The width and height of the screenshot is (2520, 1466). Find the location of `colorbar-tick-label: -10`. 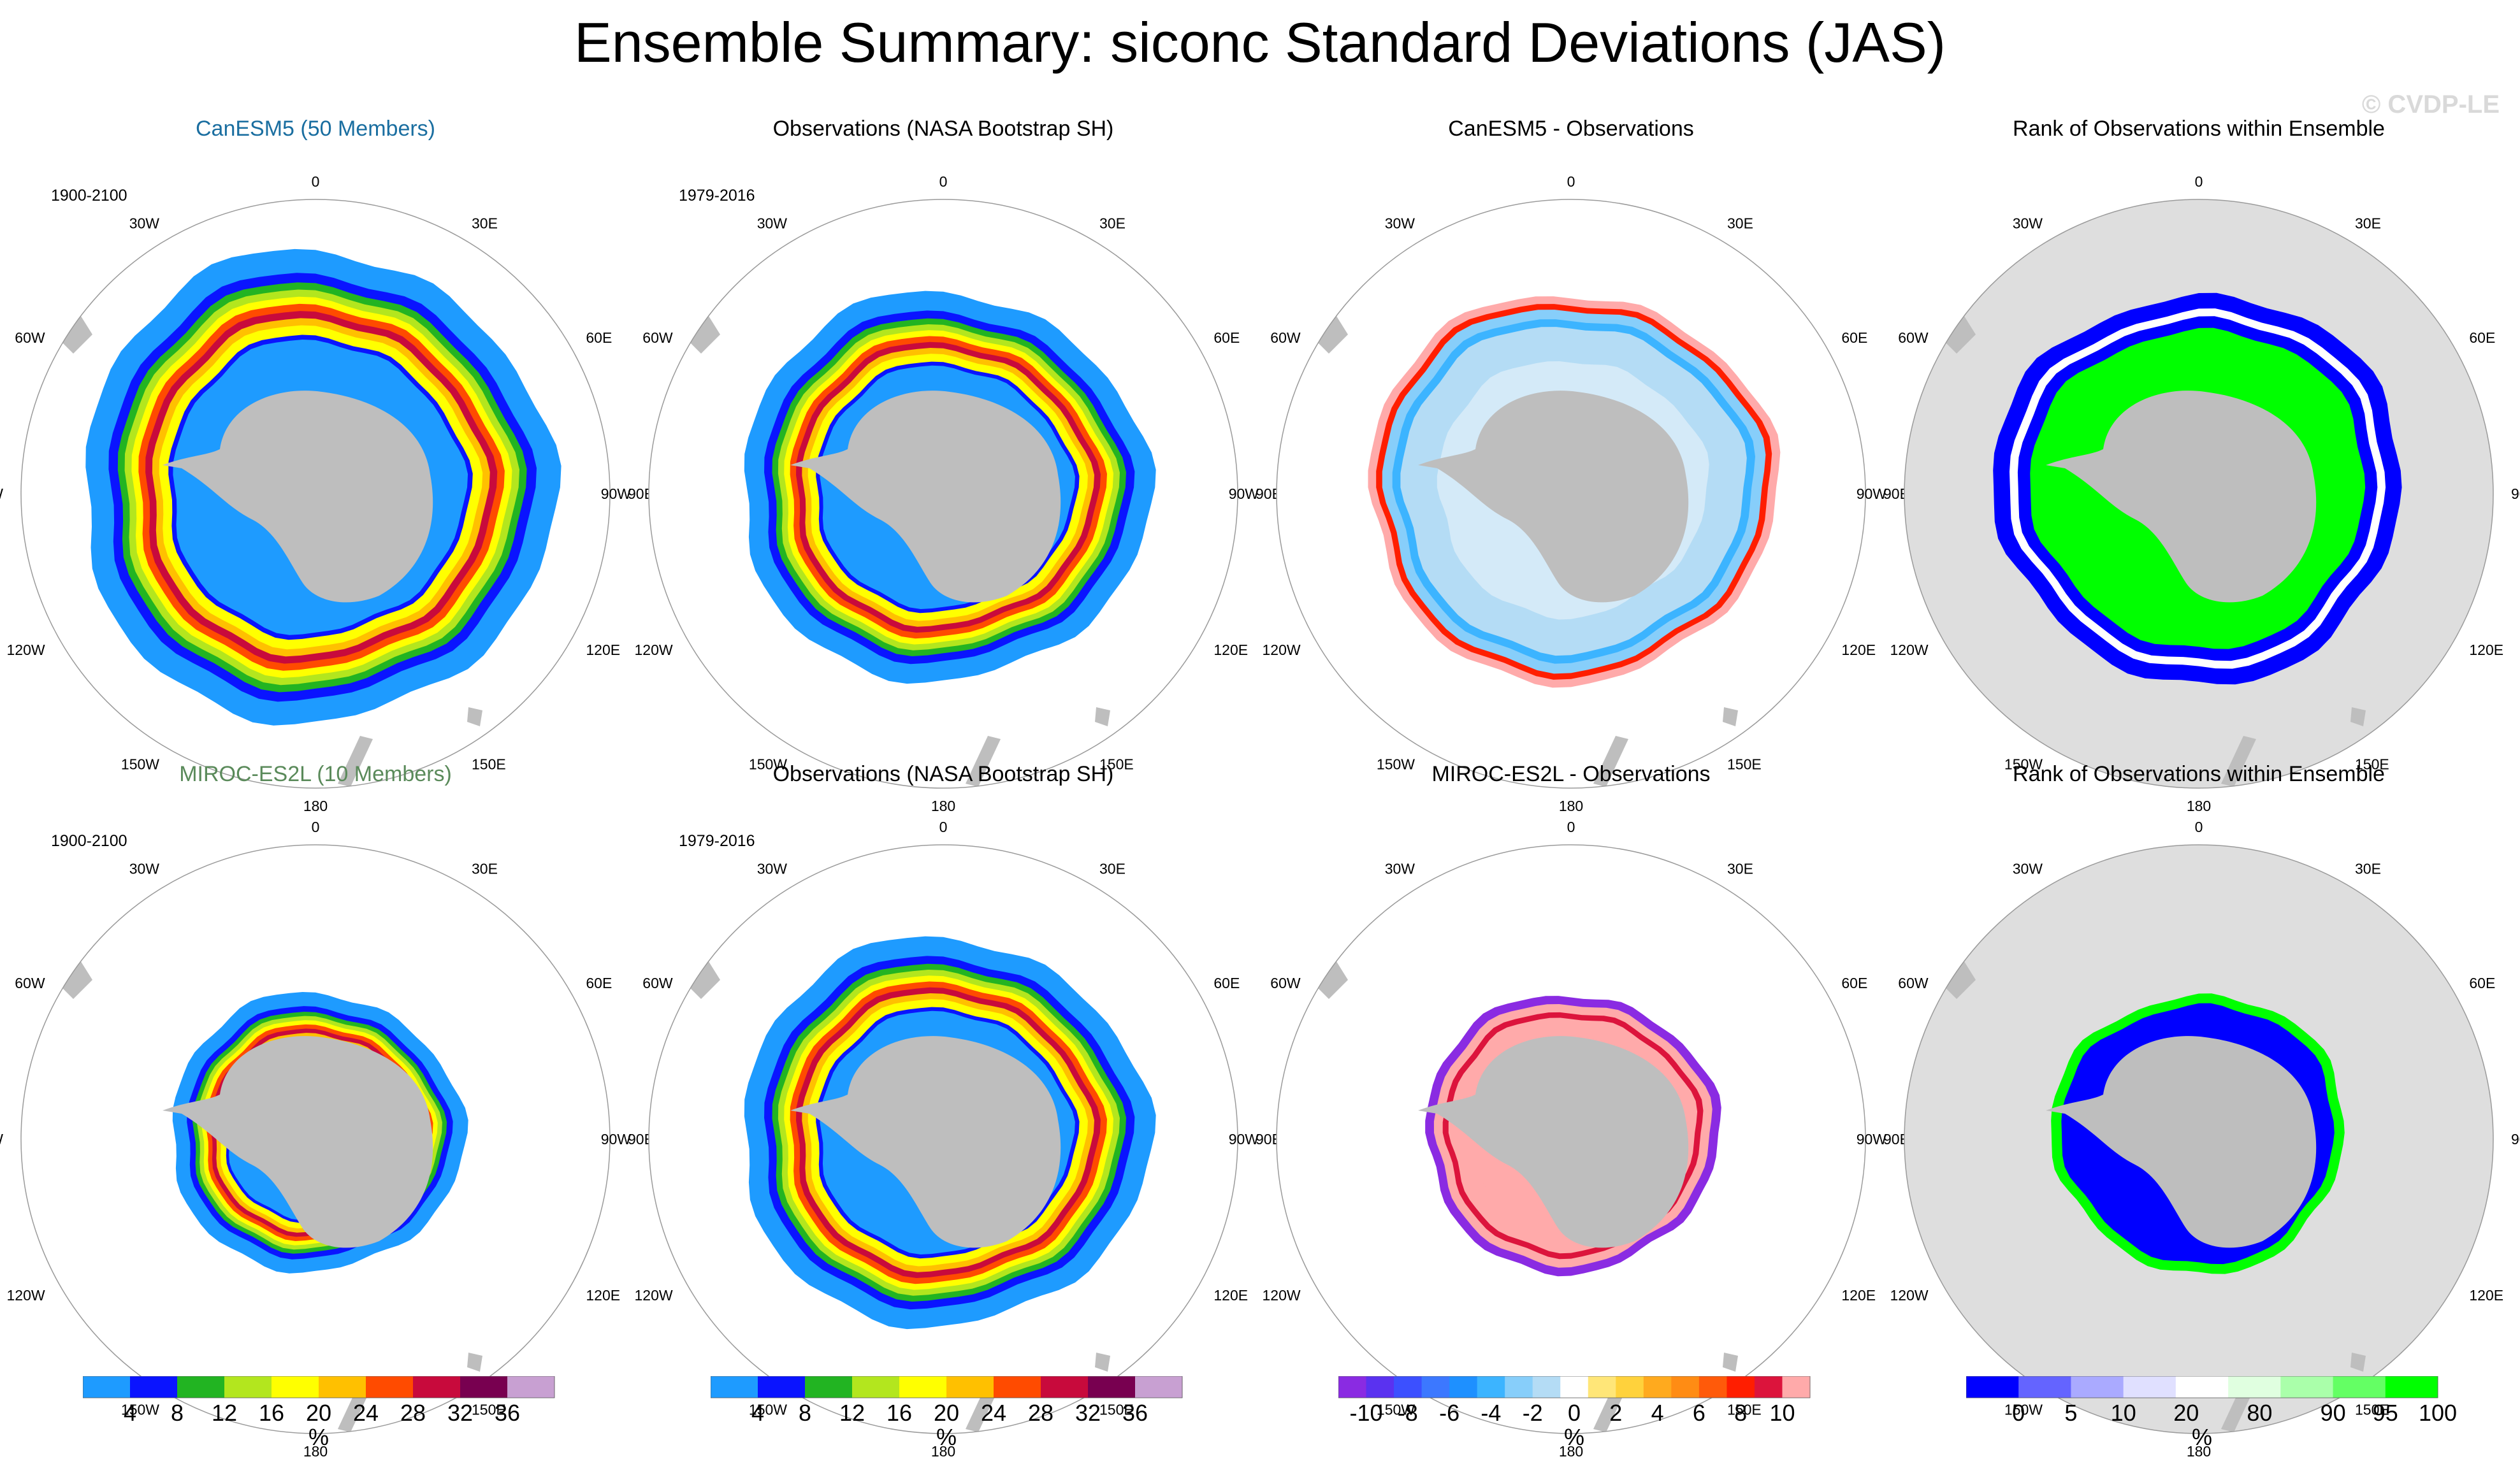

colorbar-tick-label: -10 is located at coordinates (1365, 1413).